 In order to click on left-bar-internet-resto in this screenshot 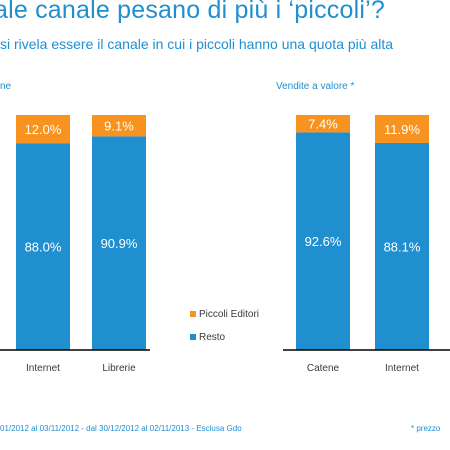, I will do `click(43, 246)`.